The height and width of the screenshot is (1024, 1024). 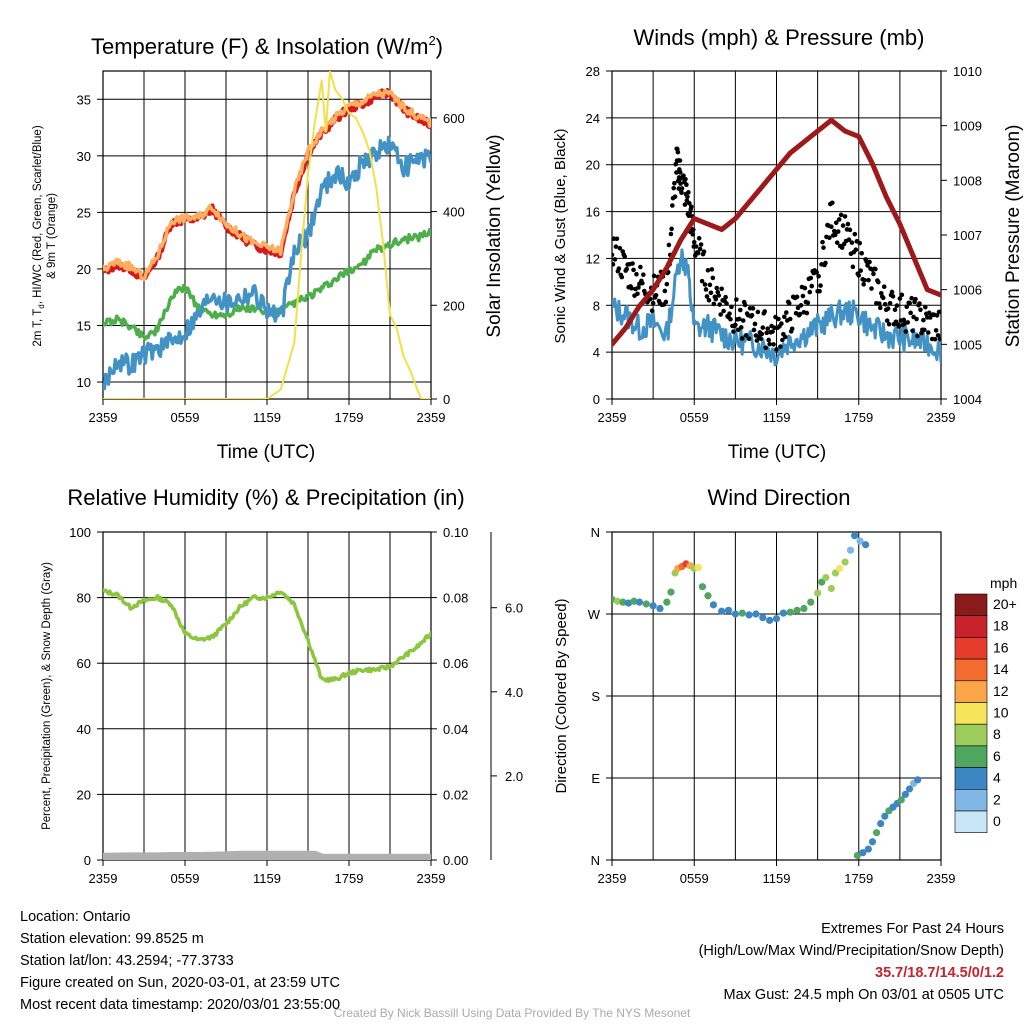 What do you see at coordinates (454, 212) in the screenshot?
I see `y2-tick-label: 400` at bounding box center [454, 212].